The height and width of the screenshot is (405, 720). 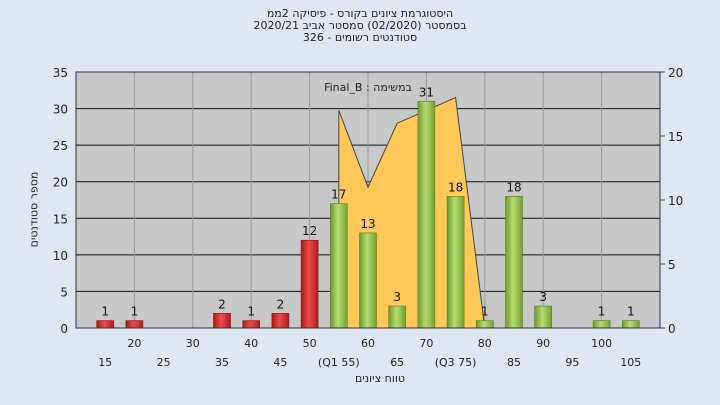 I want to click on y2-tick-label: 10, so click(x=675, y=201).